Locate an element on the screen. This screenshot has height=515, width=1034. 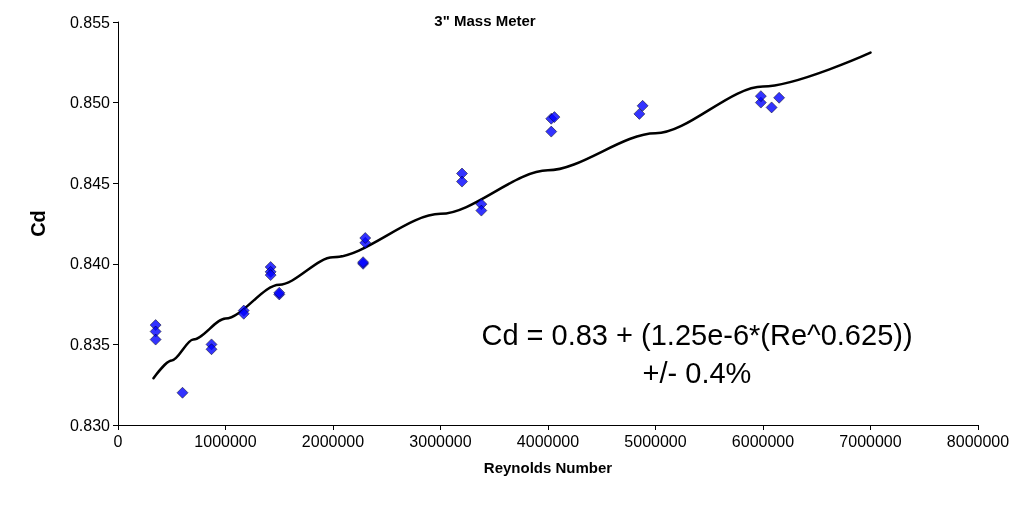
x-tick-label: 0 is located at coordinates (118, 441).